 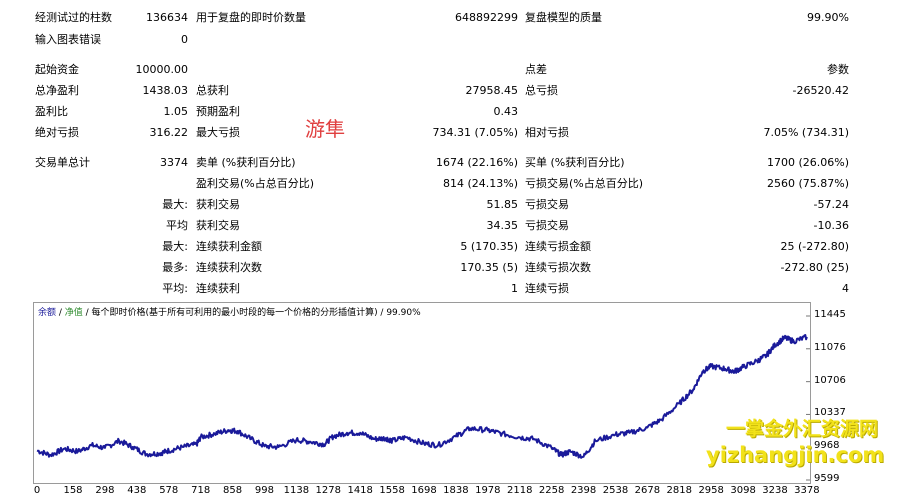 What do you see at coordinates (558, 267) in the screenshot?
I see `maximal-losses-label: 连续亏损次数` at bounding box center [558, 267].